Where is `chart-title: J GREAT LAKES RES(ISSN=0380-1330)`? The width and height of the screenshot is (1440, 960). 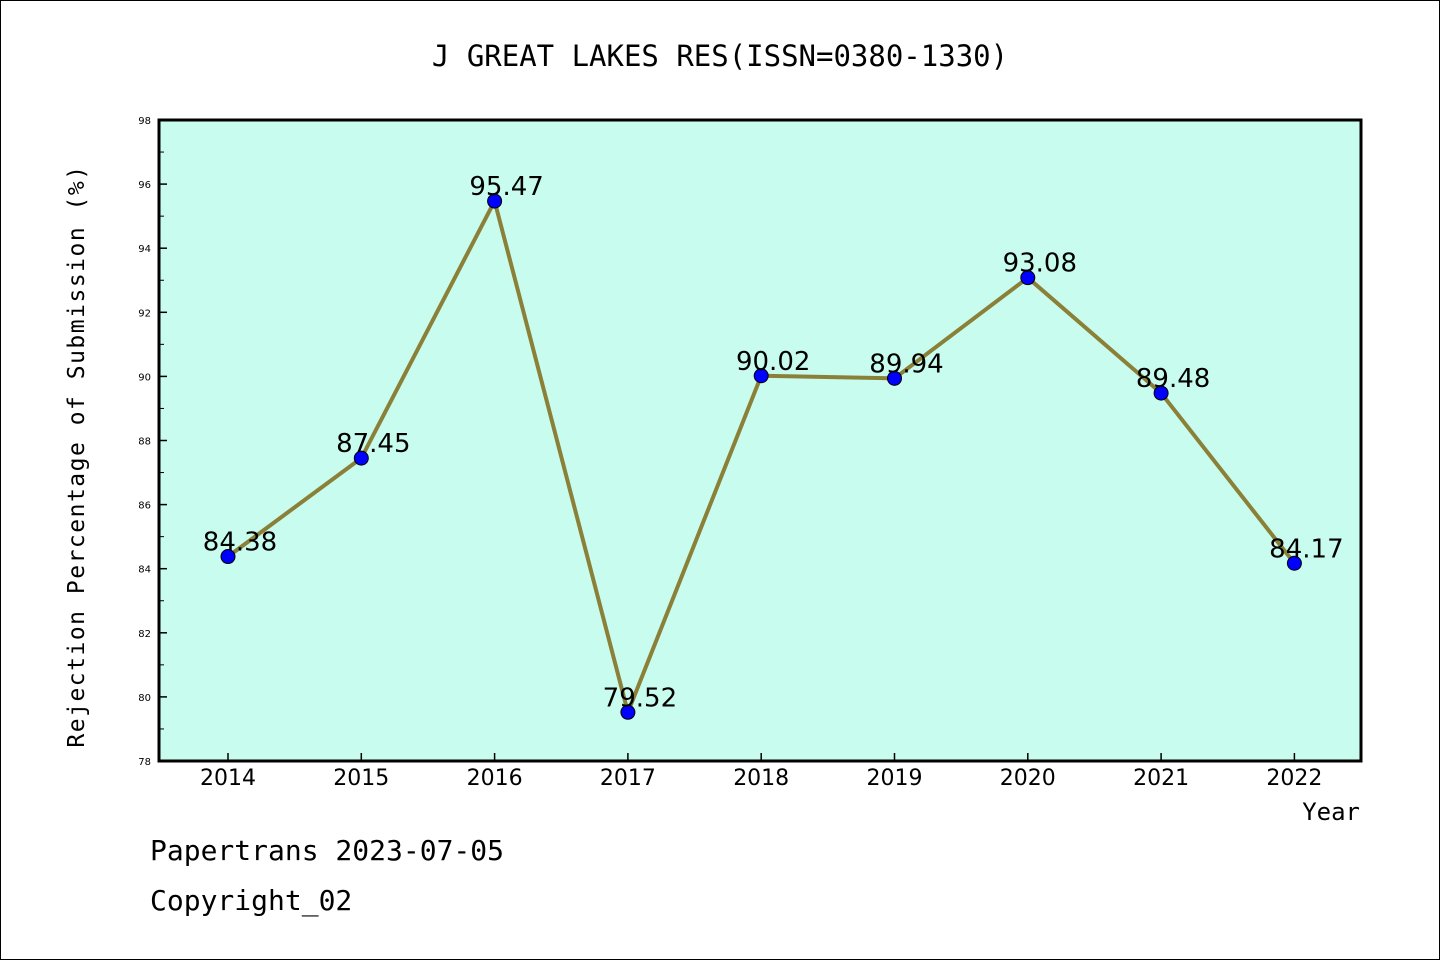 chart-title: J GREAT LAKES RES(ISSN=0380-1330) is located at coordinates (720, 56).